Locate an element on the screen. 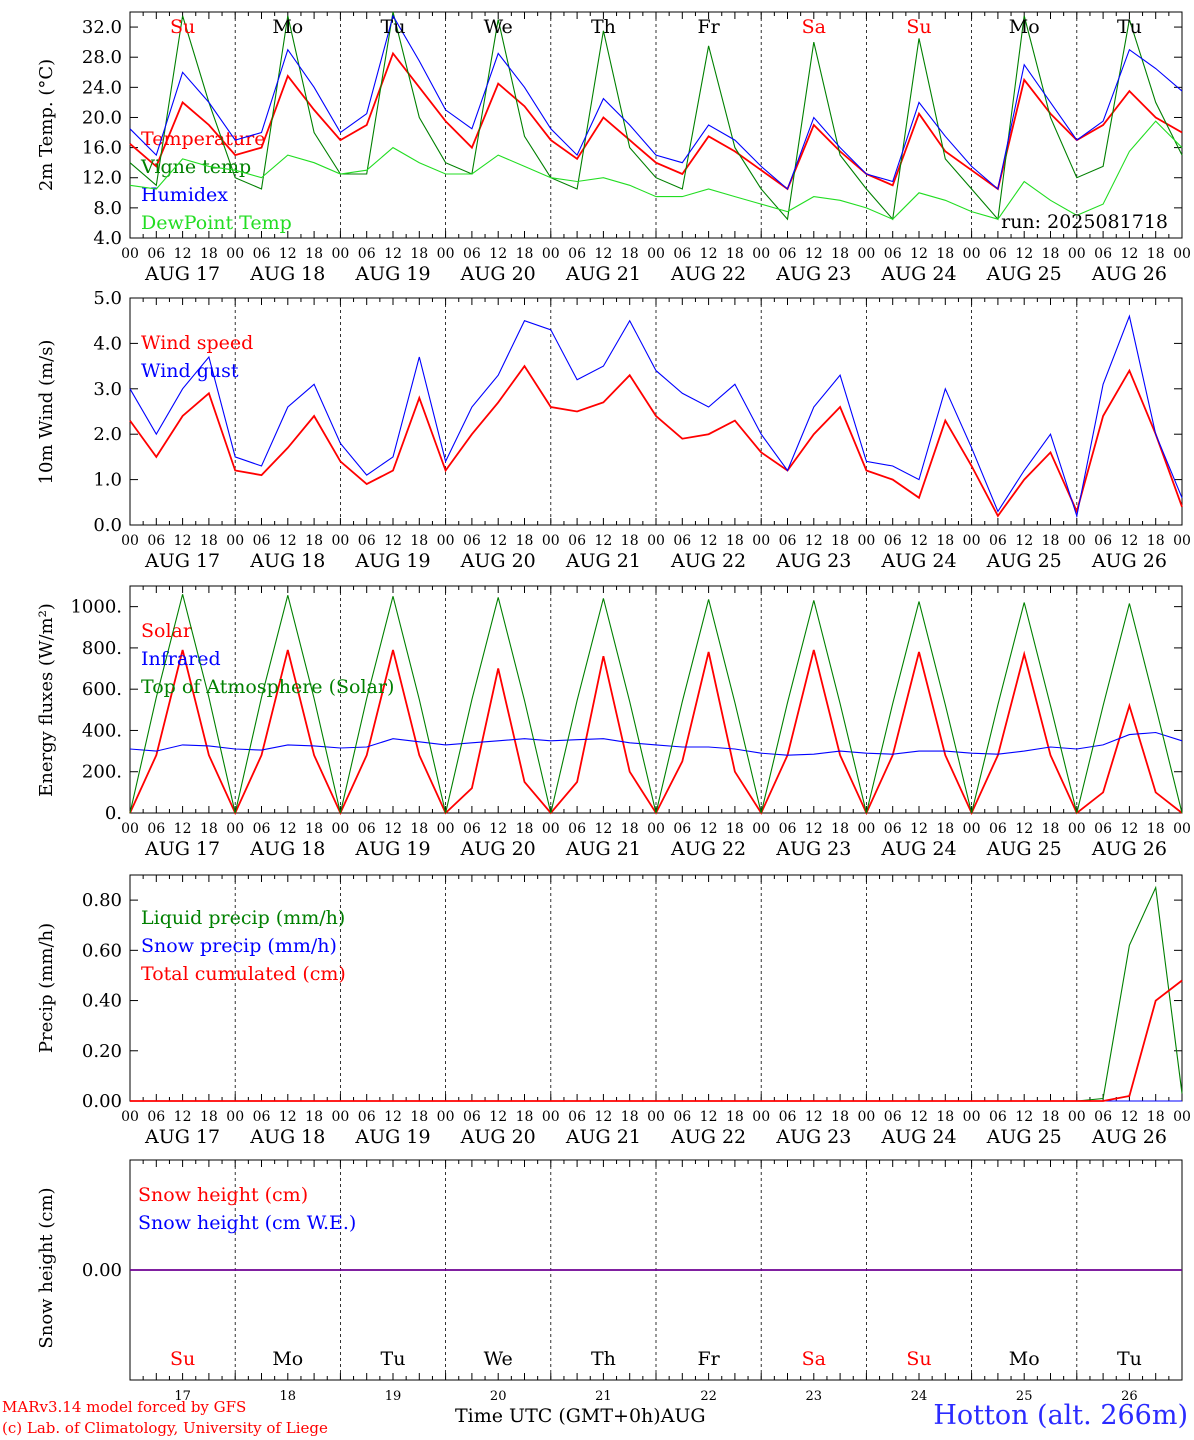 This screenshot has width=1194, height=1440. day-number-label: 23 is located at coordinates (814, 1396).